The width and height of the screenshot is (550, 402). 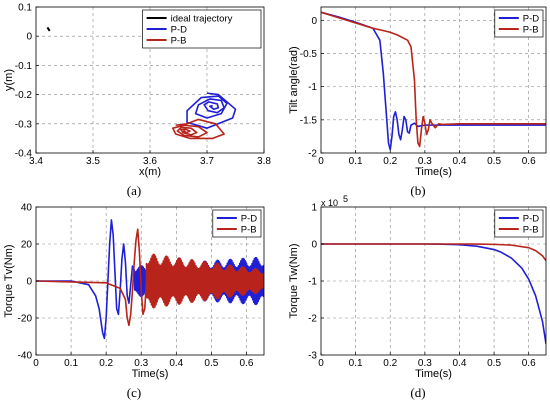 I want to click on legend-box-c, so click(x=237, y=223).